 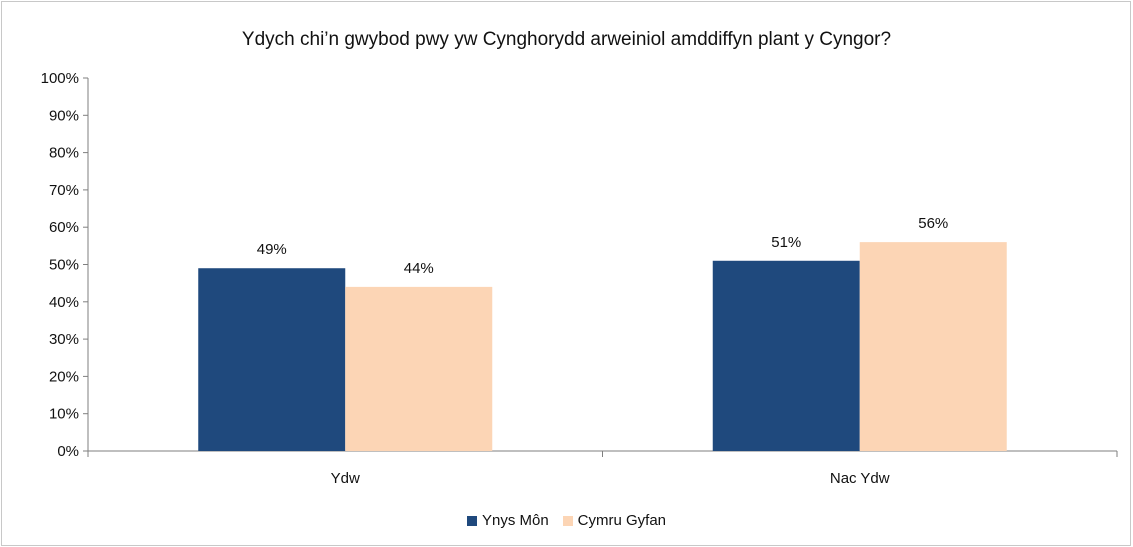 I want to click on data-label: 44%, so click(x=419, y=268).